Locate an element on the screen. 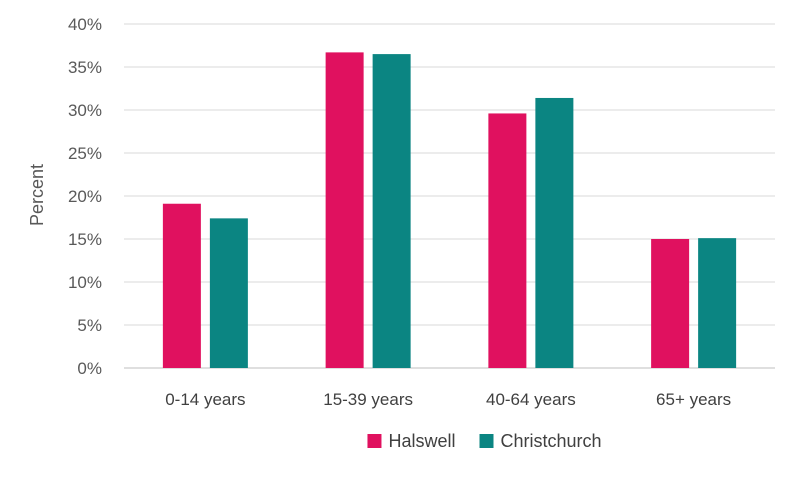 This screenshot has width=800, height=479. y-tick-label: 10% is located at coordinates (85, 282).